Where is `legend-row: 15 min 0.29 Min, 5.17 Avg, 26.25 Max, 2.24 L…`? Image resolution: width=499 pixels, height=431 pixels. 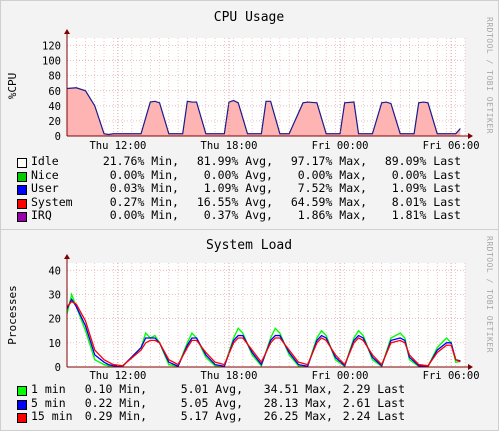 legend-row: 15 min 0.29 Min, 5.17 Avg, 26.25 Max, 2.24 L… is located at coordinates (217, 417).